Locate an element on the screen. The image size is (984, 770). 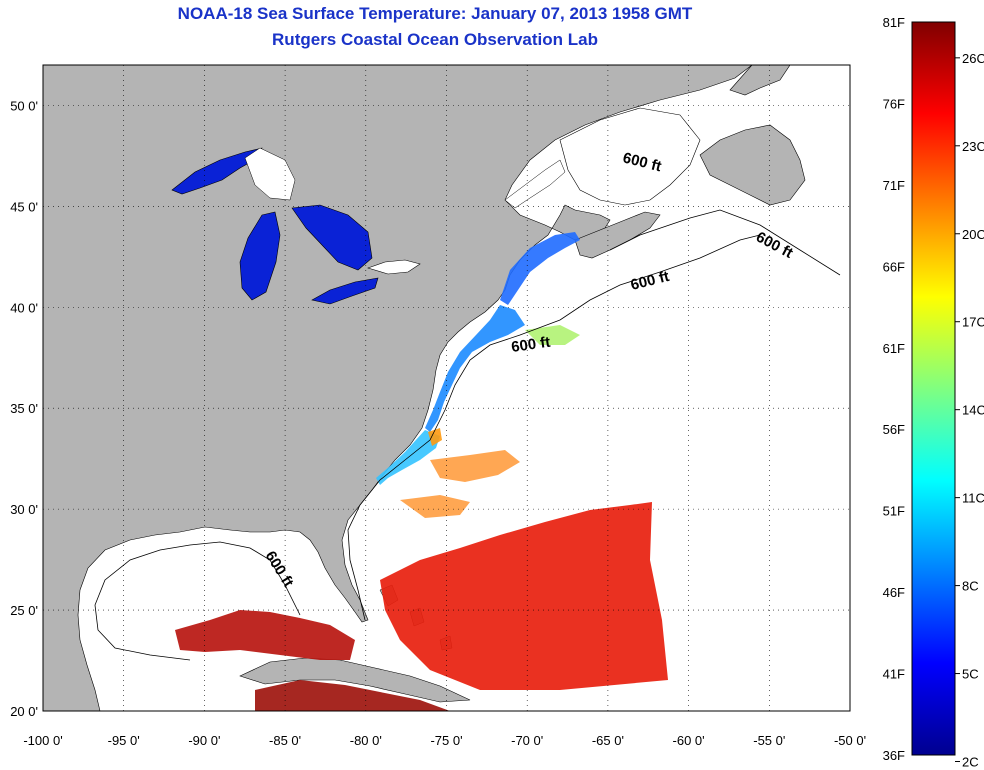
gulf-st-lawrence is located at coordinates (630, 156).